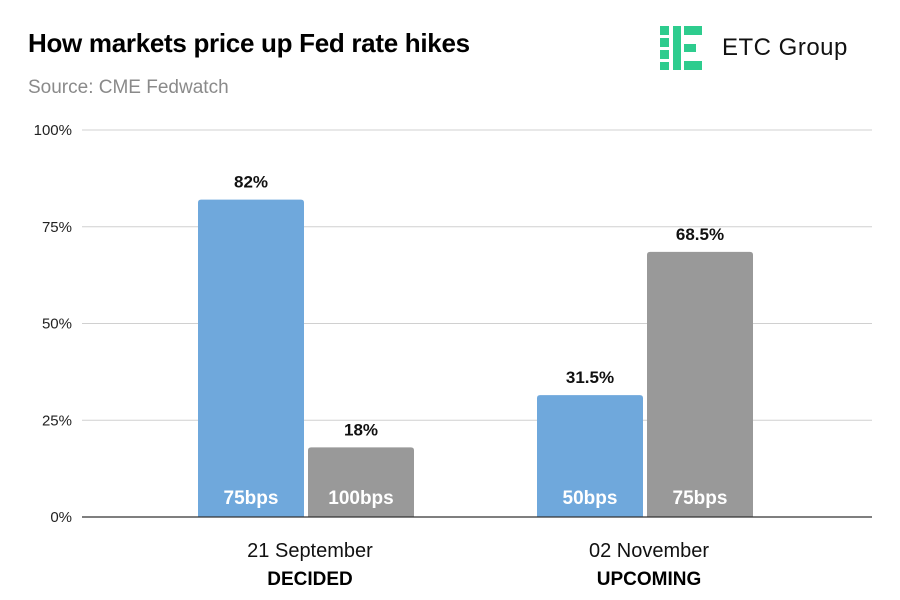 This screenshot has height=600, width=900. Describe the element at coordinates (61, 517) in the screenshot. I see `y-tick-label: 0%` at that location.